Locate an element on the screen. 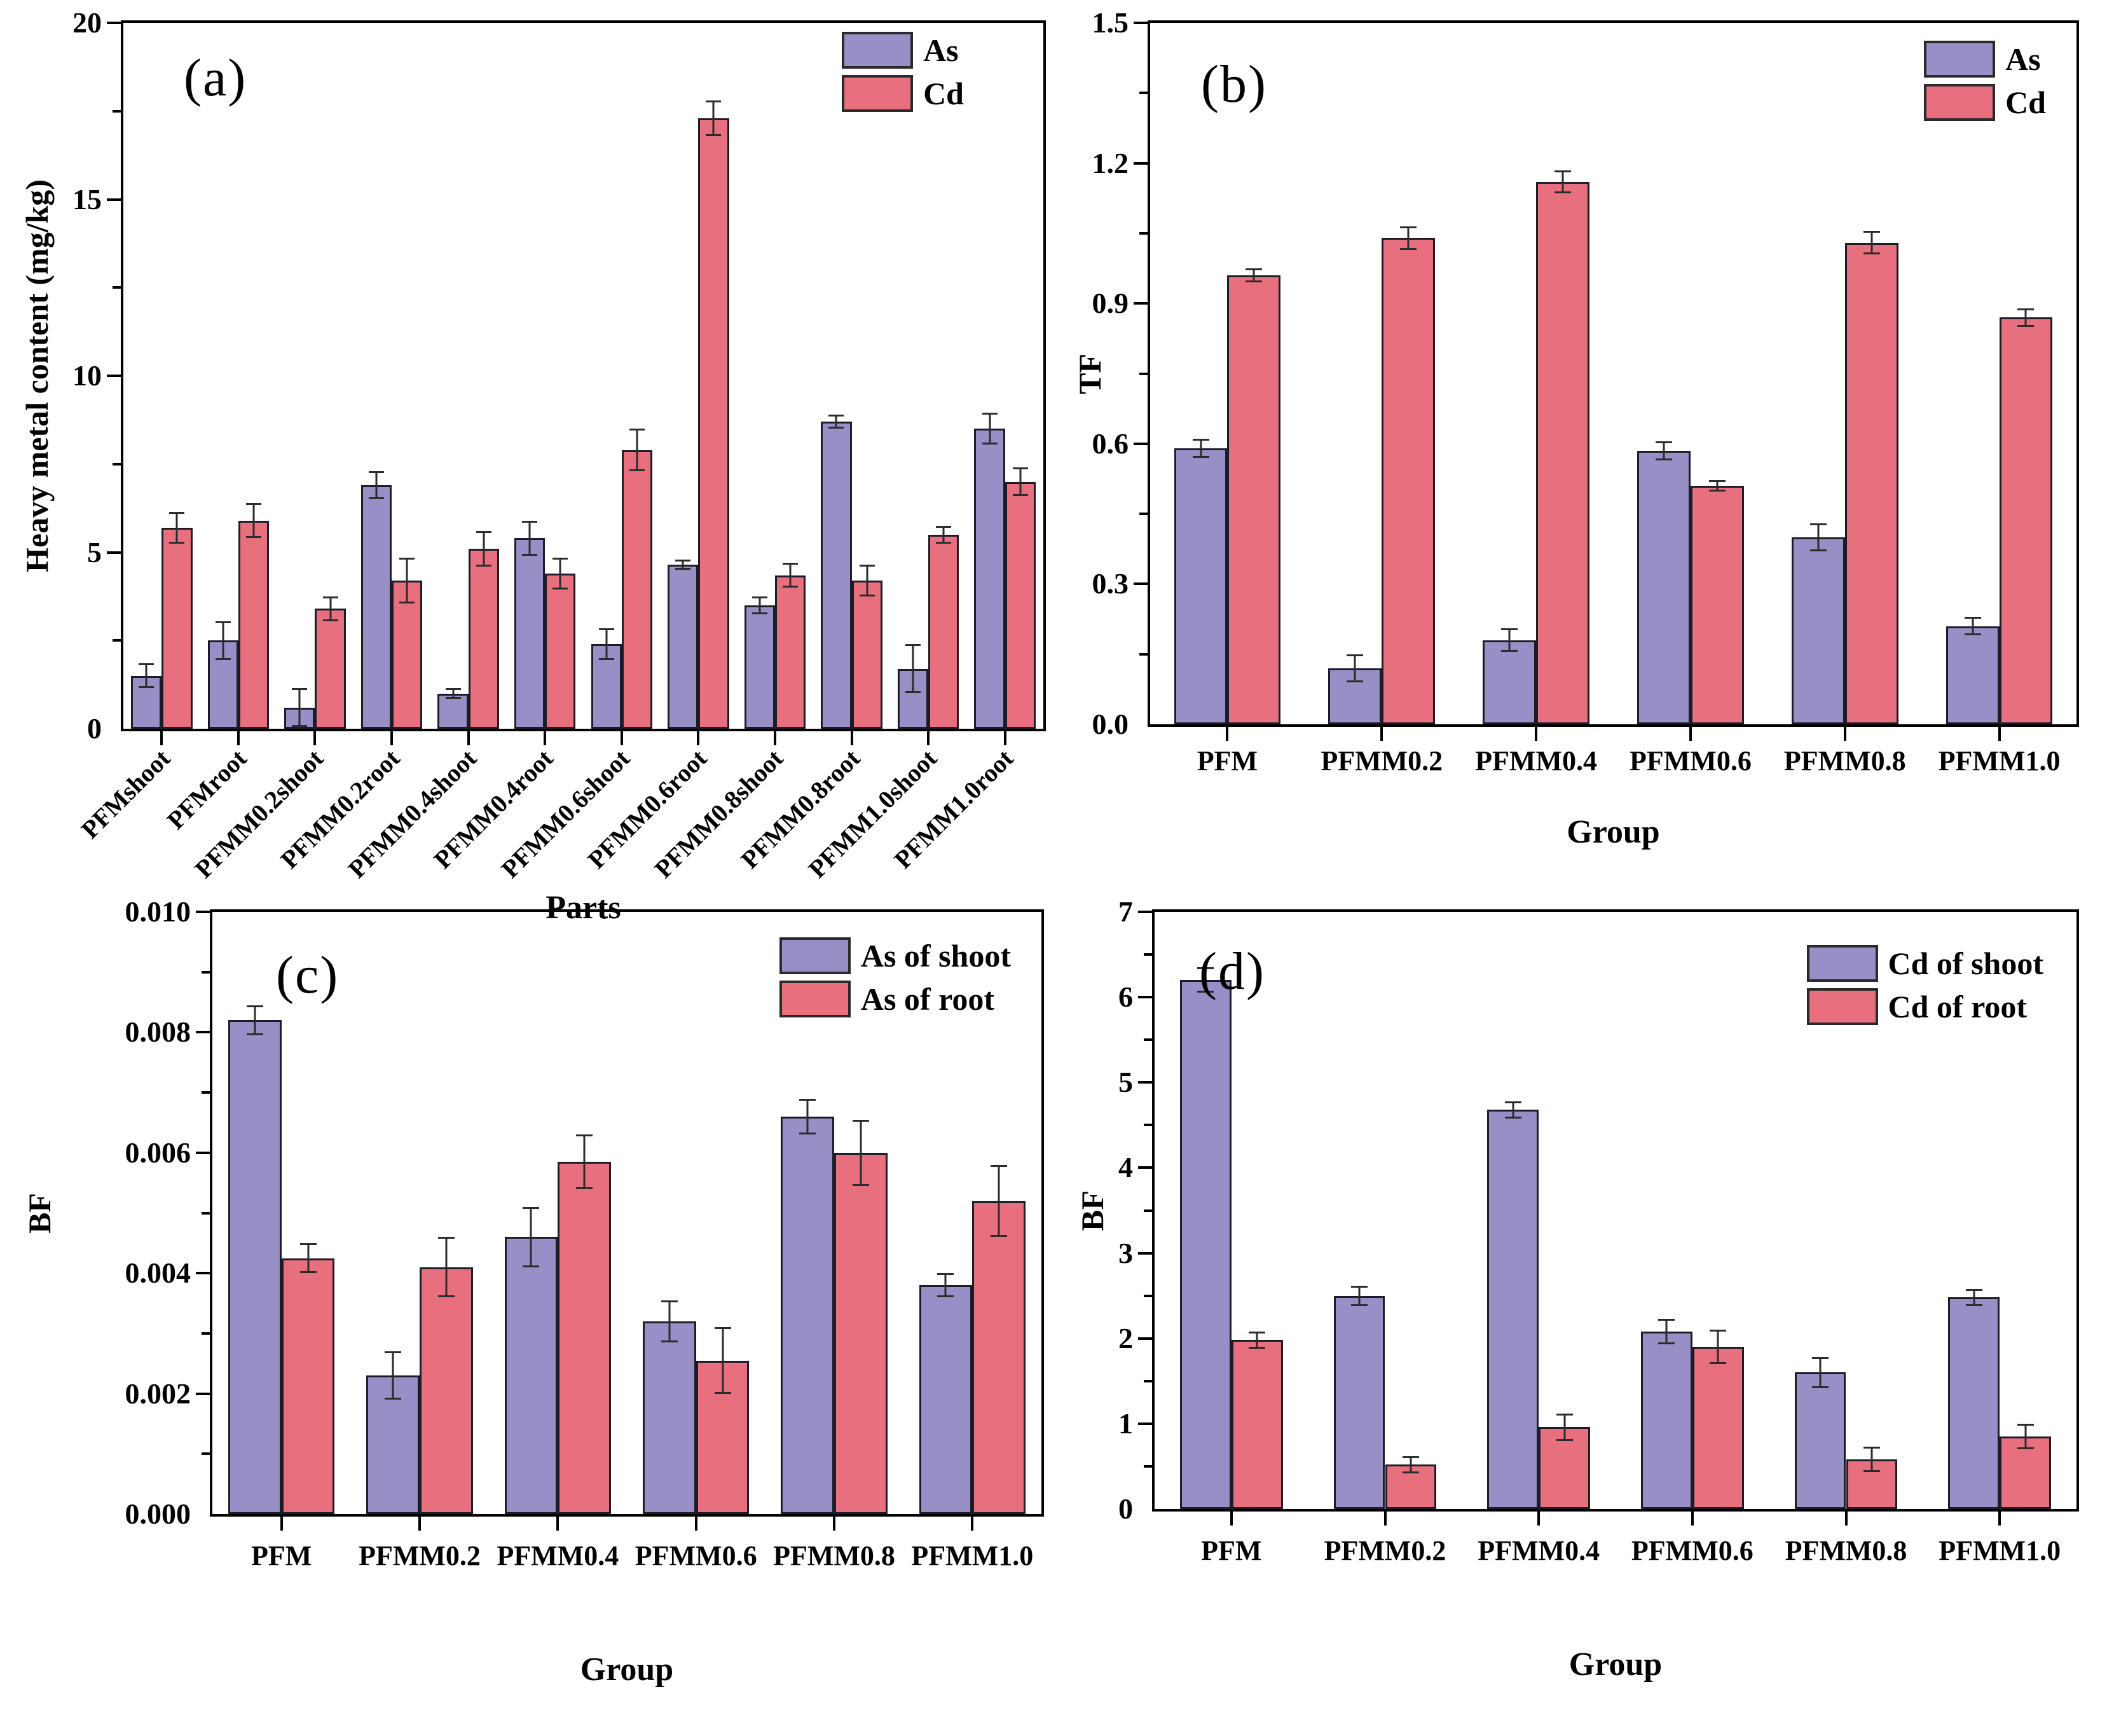 The width and height of the screenshot is (2107, 1736). panel-a-x-axis-title: Parts is located at coordinates (584, 908).